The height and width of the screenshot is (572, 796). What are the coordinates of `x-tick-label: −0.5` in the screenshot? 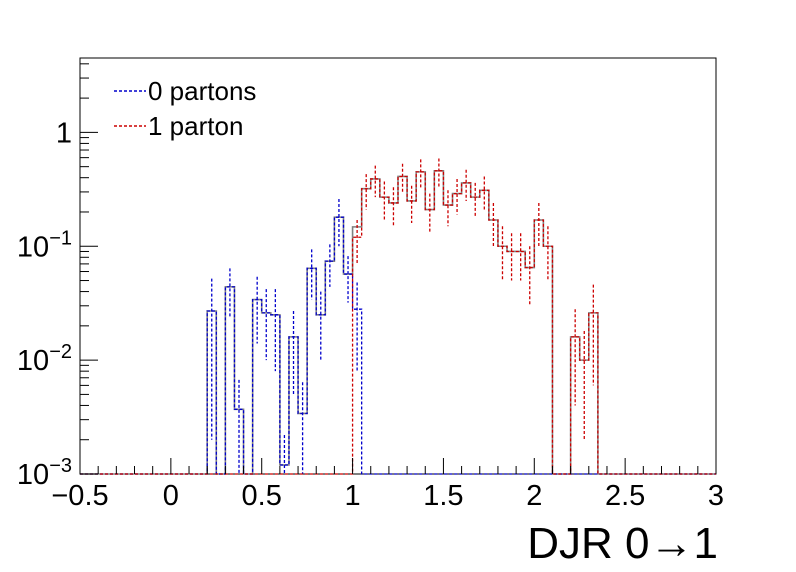 It's located at (79, 496).